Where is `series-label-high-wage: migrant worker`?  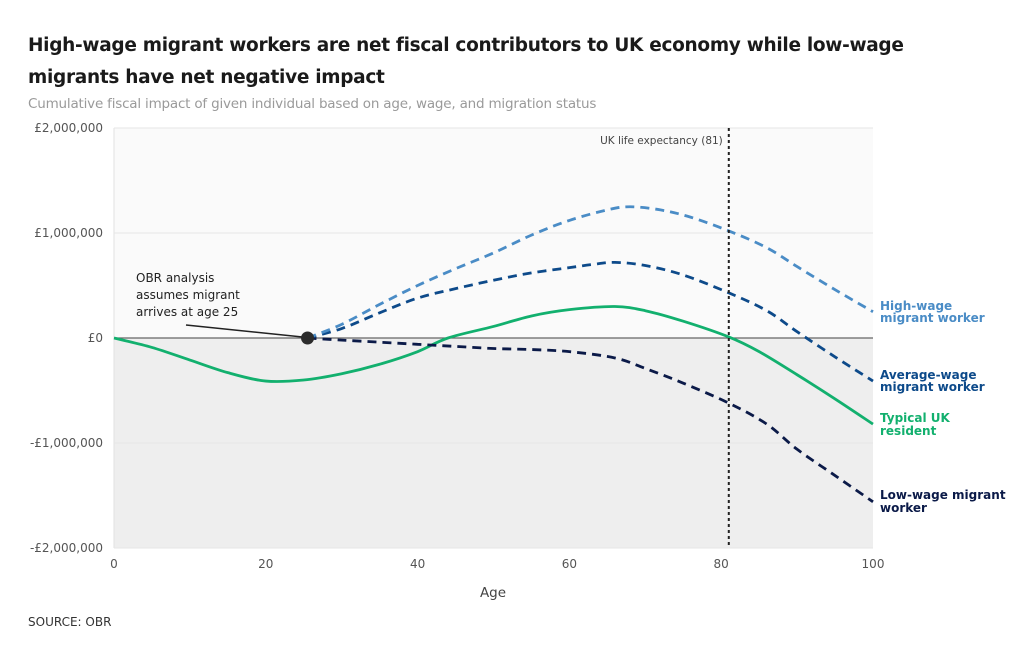
series-label-high-wage: migrant worker is located at coordinates (932, 318).